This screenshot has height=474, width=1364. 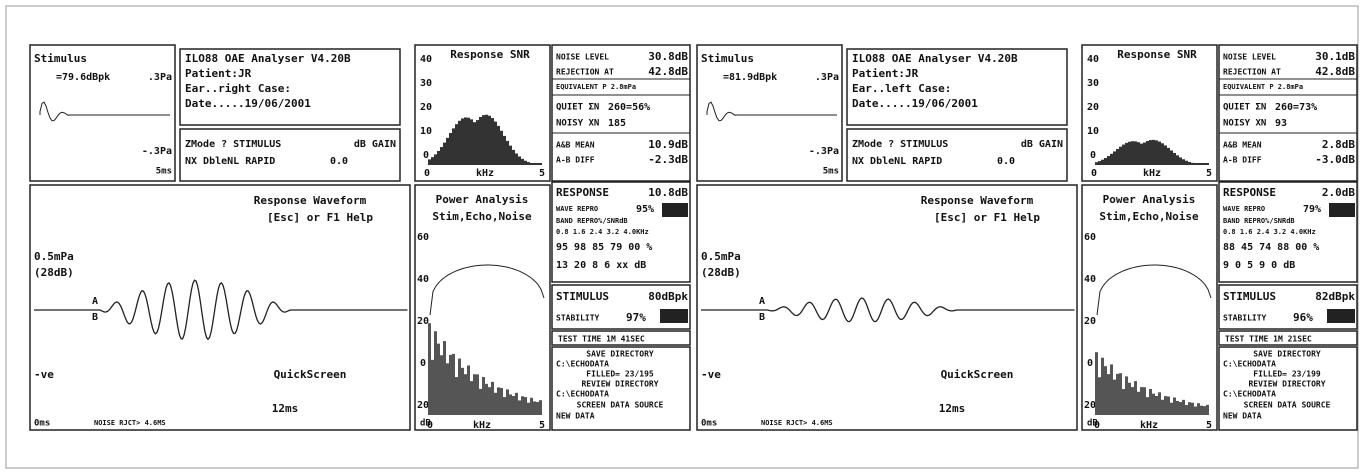 What do you see at coordinates (482, 199) in the screenshot?
I see `label: Power Analysis` at bounding box center [482, 199].